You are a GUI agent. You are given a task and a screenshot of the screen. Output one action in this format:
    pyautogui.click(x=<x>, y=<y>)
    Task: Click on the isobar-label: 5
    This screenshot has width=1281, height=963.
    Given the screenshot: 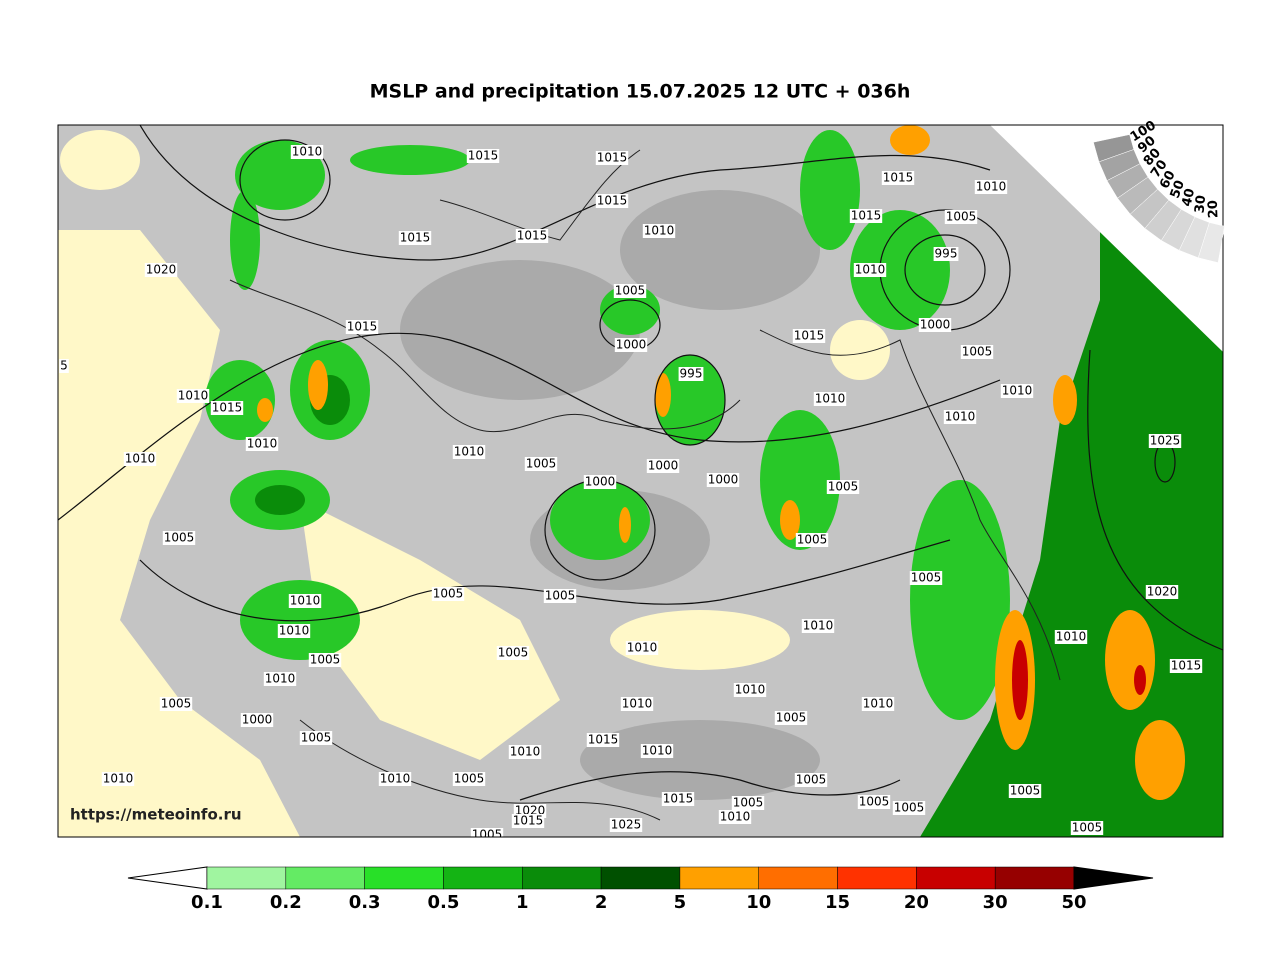 What is the action you would take?
    pyautogui.click(x=64, y=366)
    